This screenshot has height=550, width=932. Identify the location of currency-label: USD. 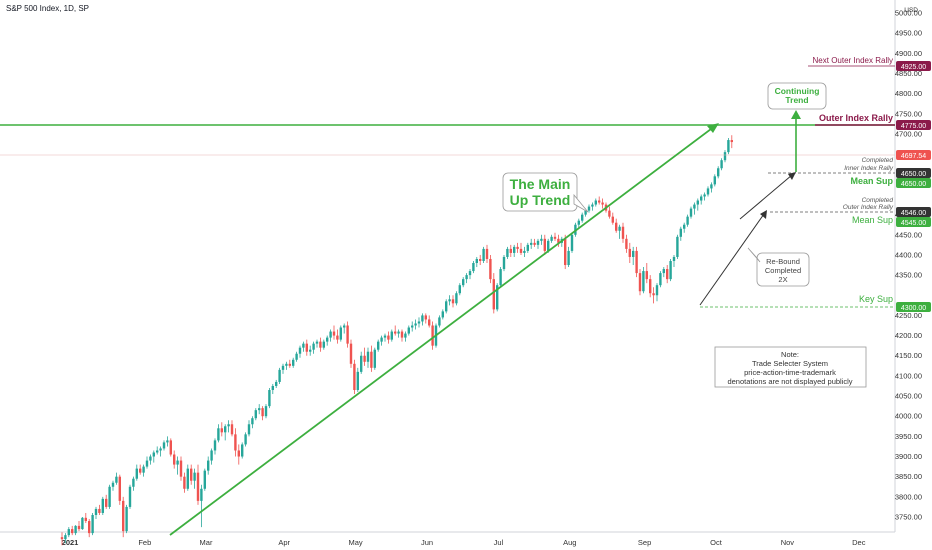
(911, 10).